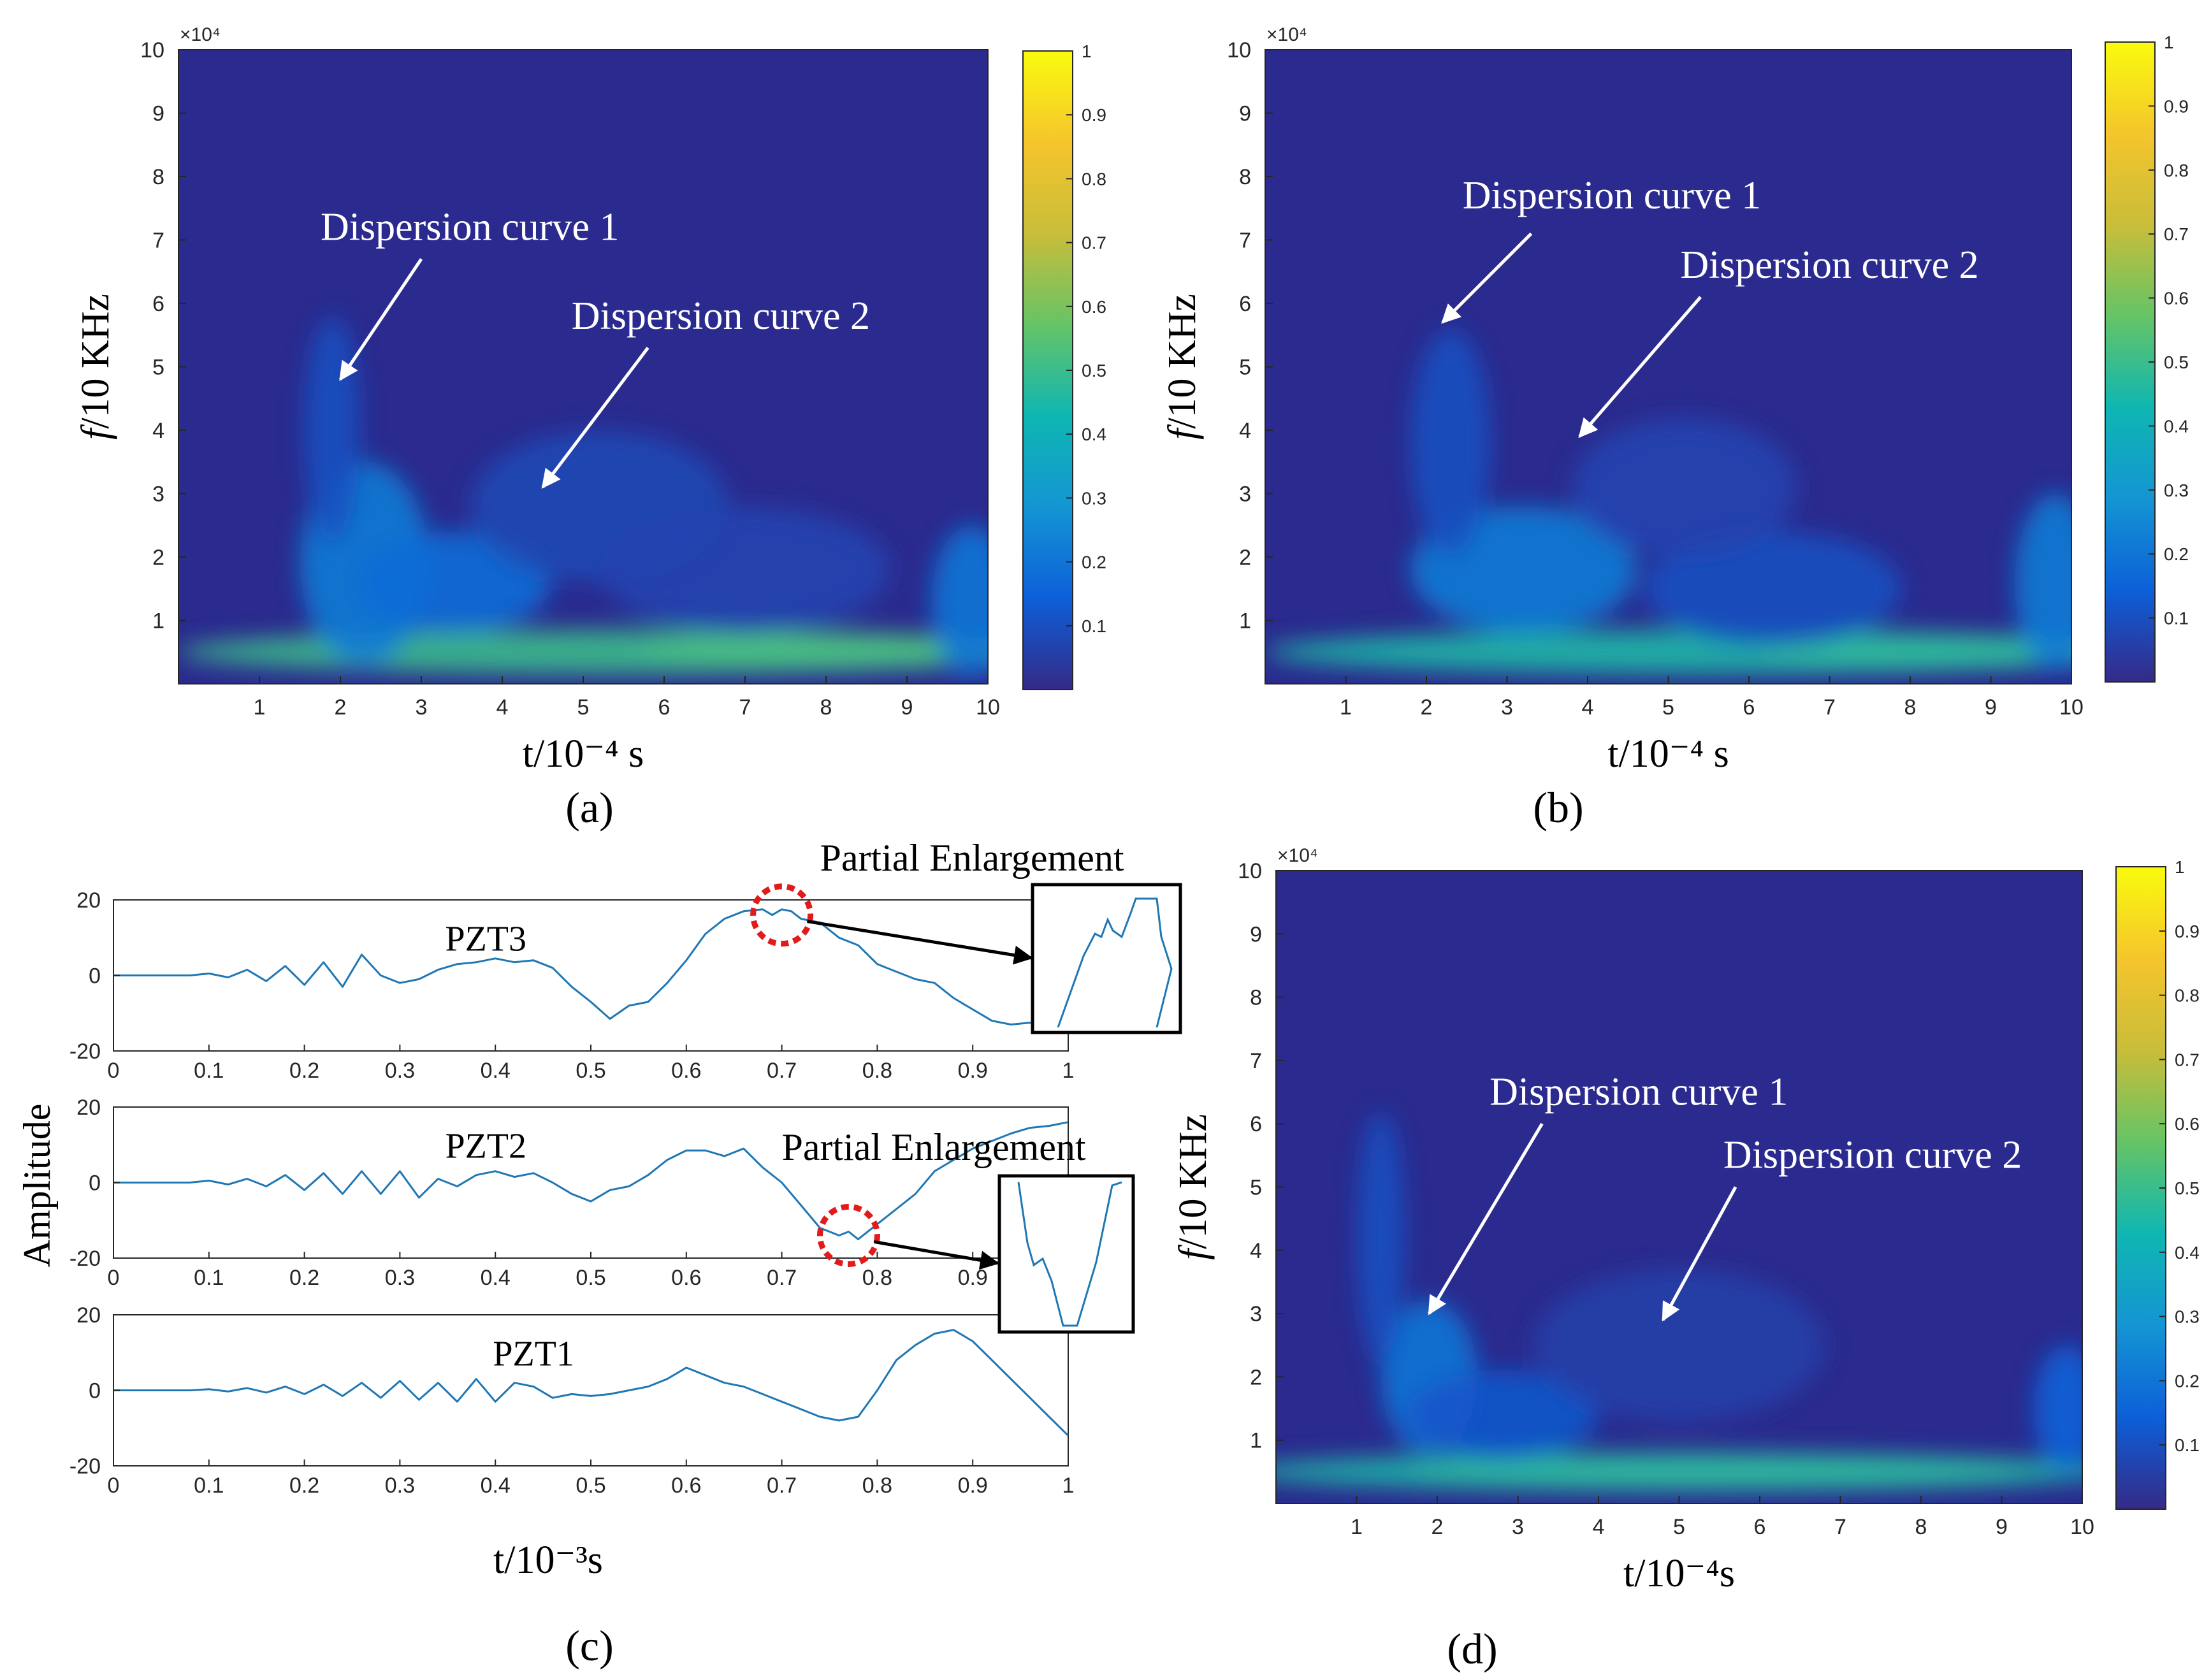 The height and width of the screenshot is (1680, 2211). I want to click on colorbar-tick-label: 0.5, so click(2176, 362).